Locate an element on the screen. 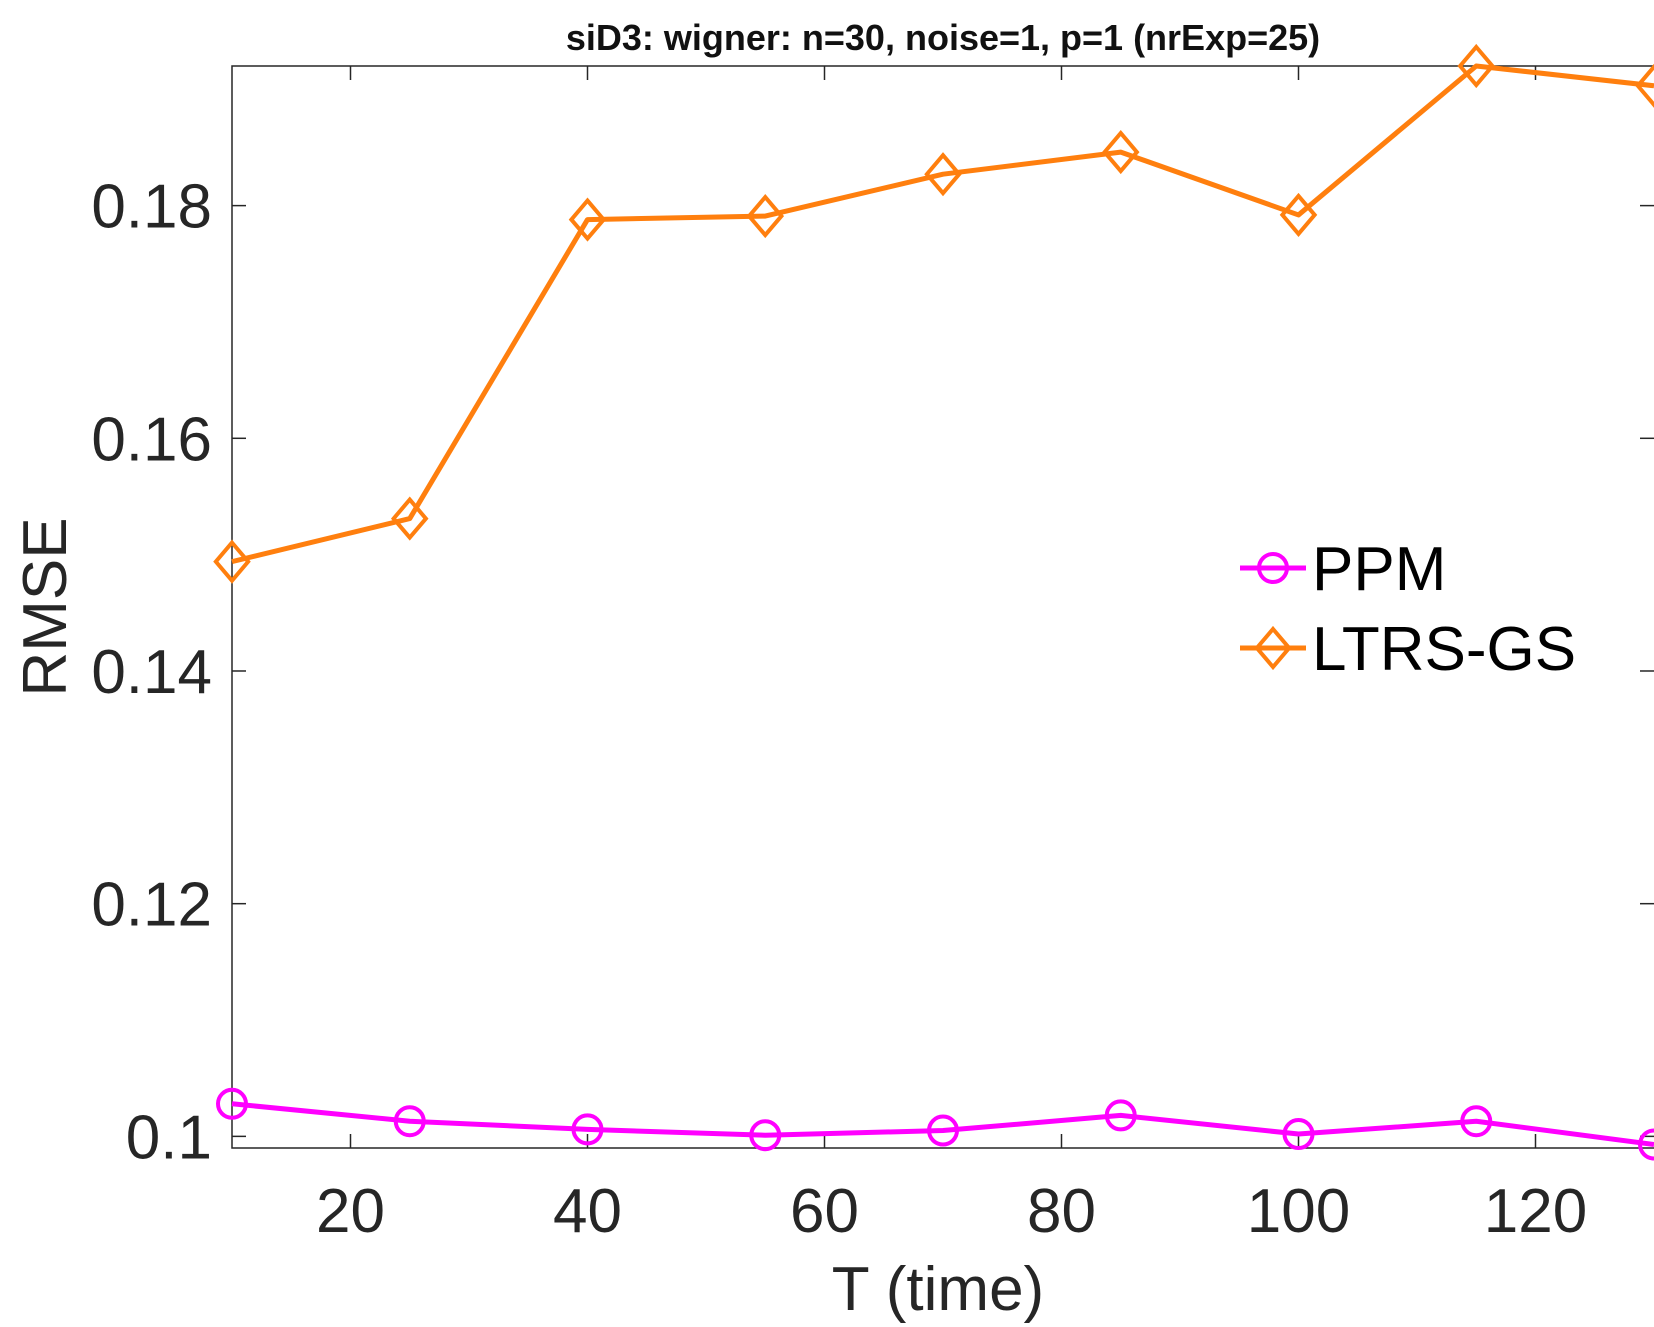 This screenshot has width=1654, height=1327. x-tick-label: 20 is located at coordinates (350, 1211).